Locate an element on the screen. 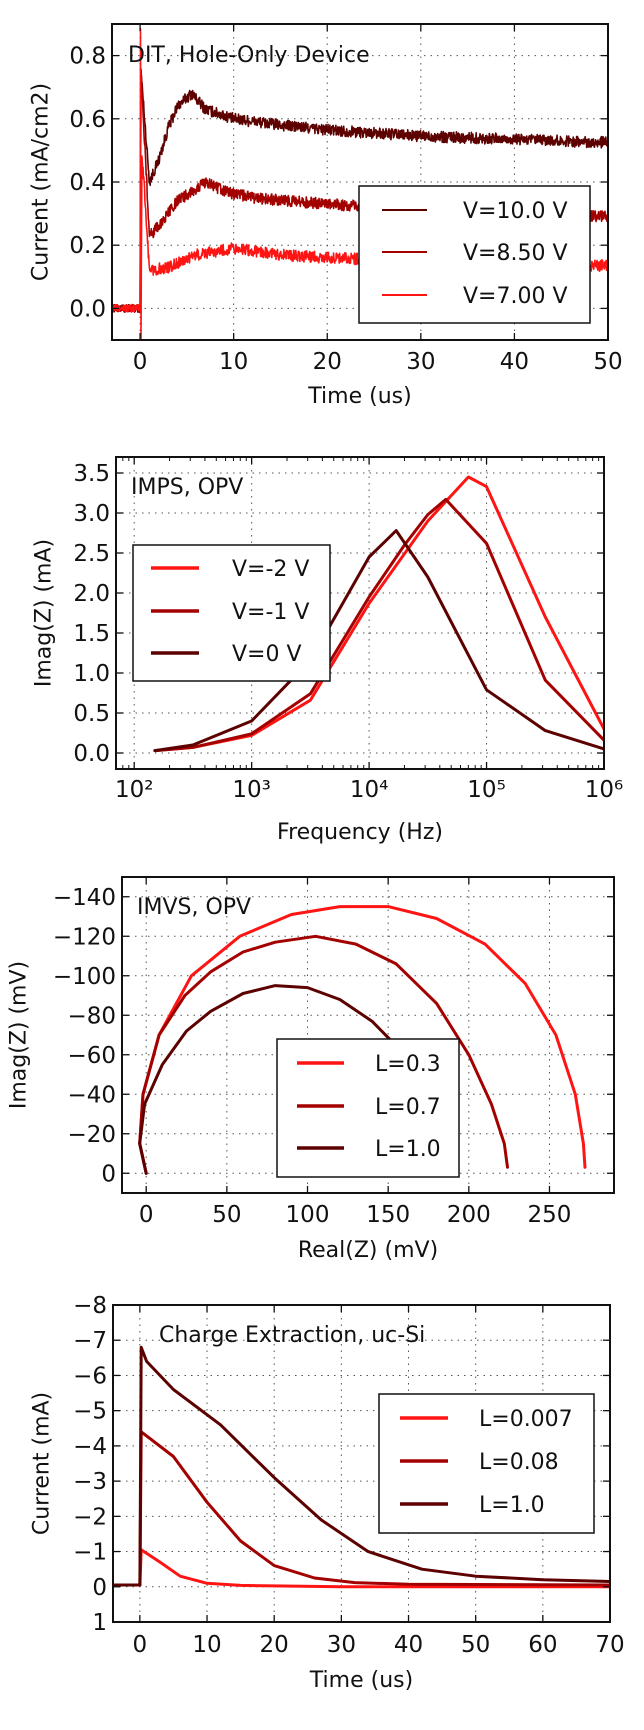 The height and width of the screenshot is (1730, 644). legend: V=10.0 V V=8.50 V V=7.00 V is located at coordinates (474, 254).